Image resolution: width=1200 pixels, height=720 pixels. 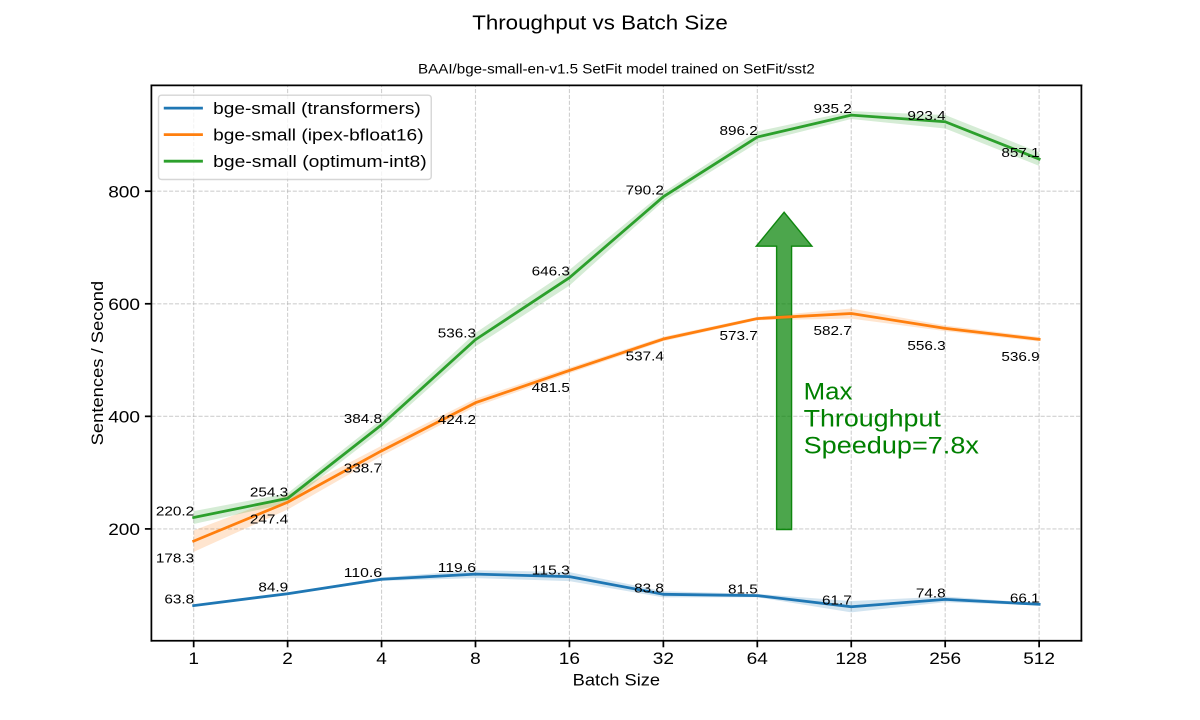 I want to click on svg-text: 790.2, so click(x=645, y=190).